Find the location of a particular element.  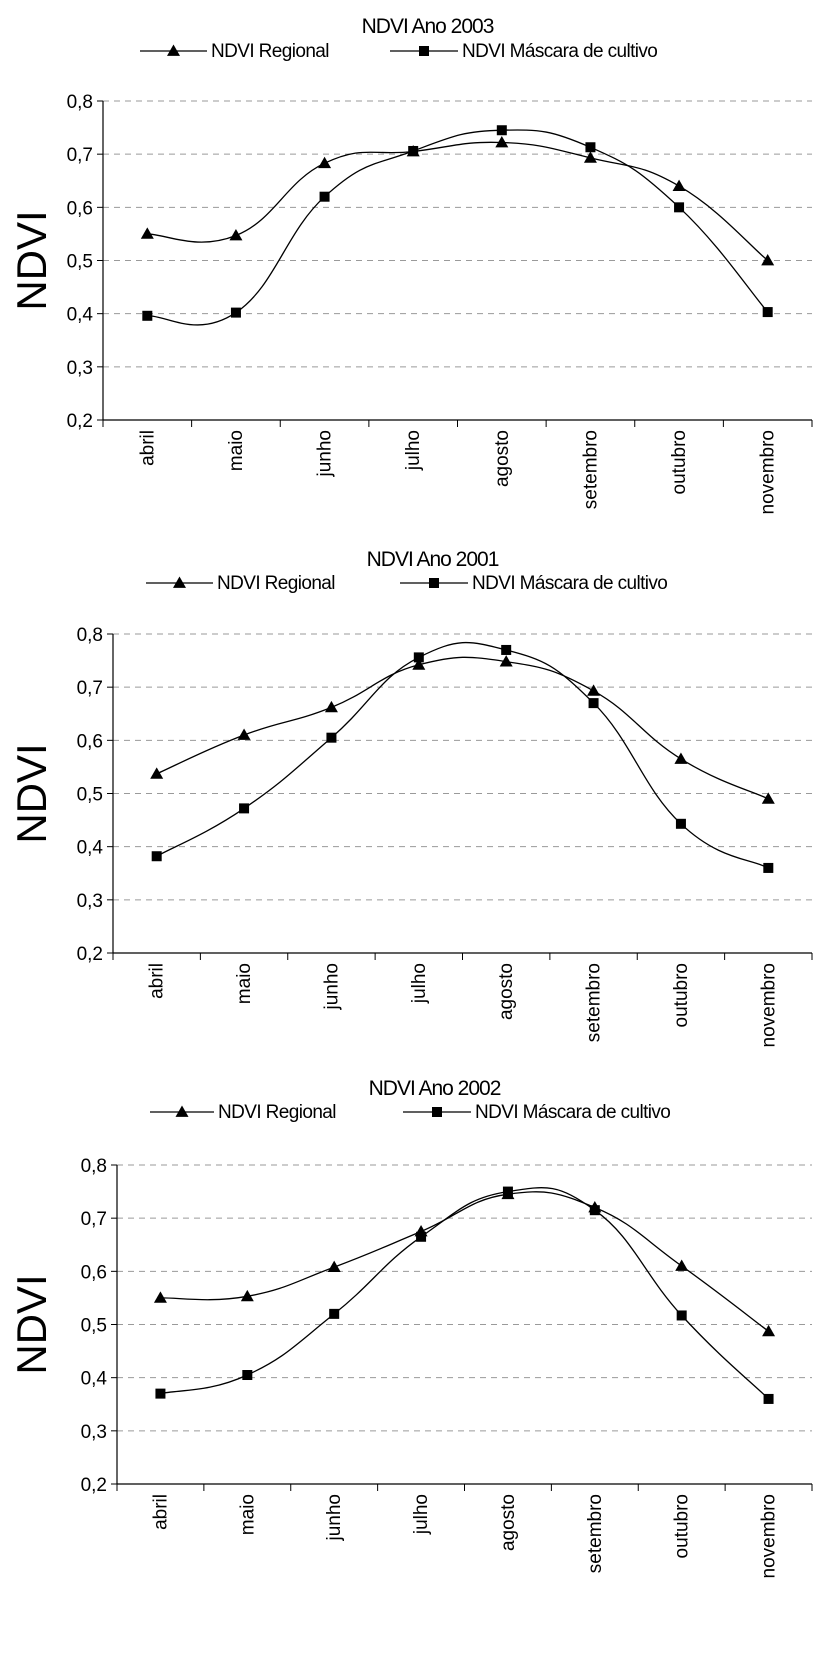

x-tick-label: novembro is located at coordinates (768, 472).